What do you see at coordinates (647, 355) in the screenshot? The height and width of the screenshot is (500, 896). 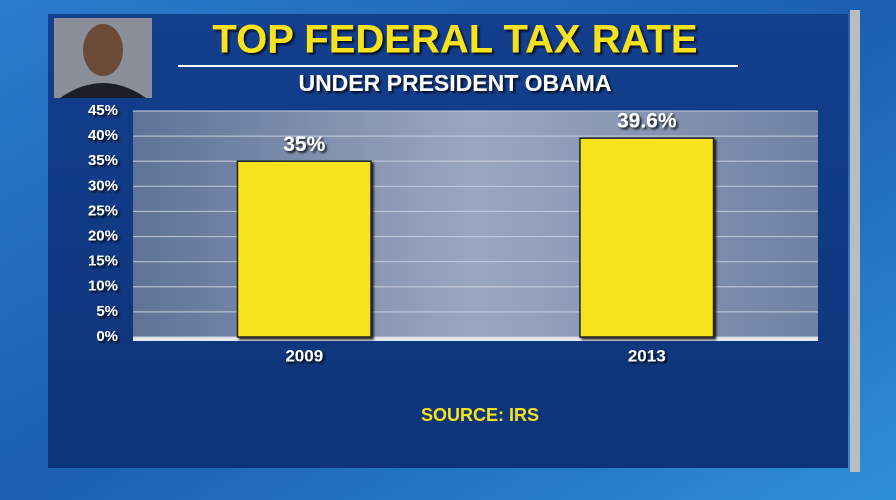 I see `x-tick-label: 2013` at bounding box center [647, 355].